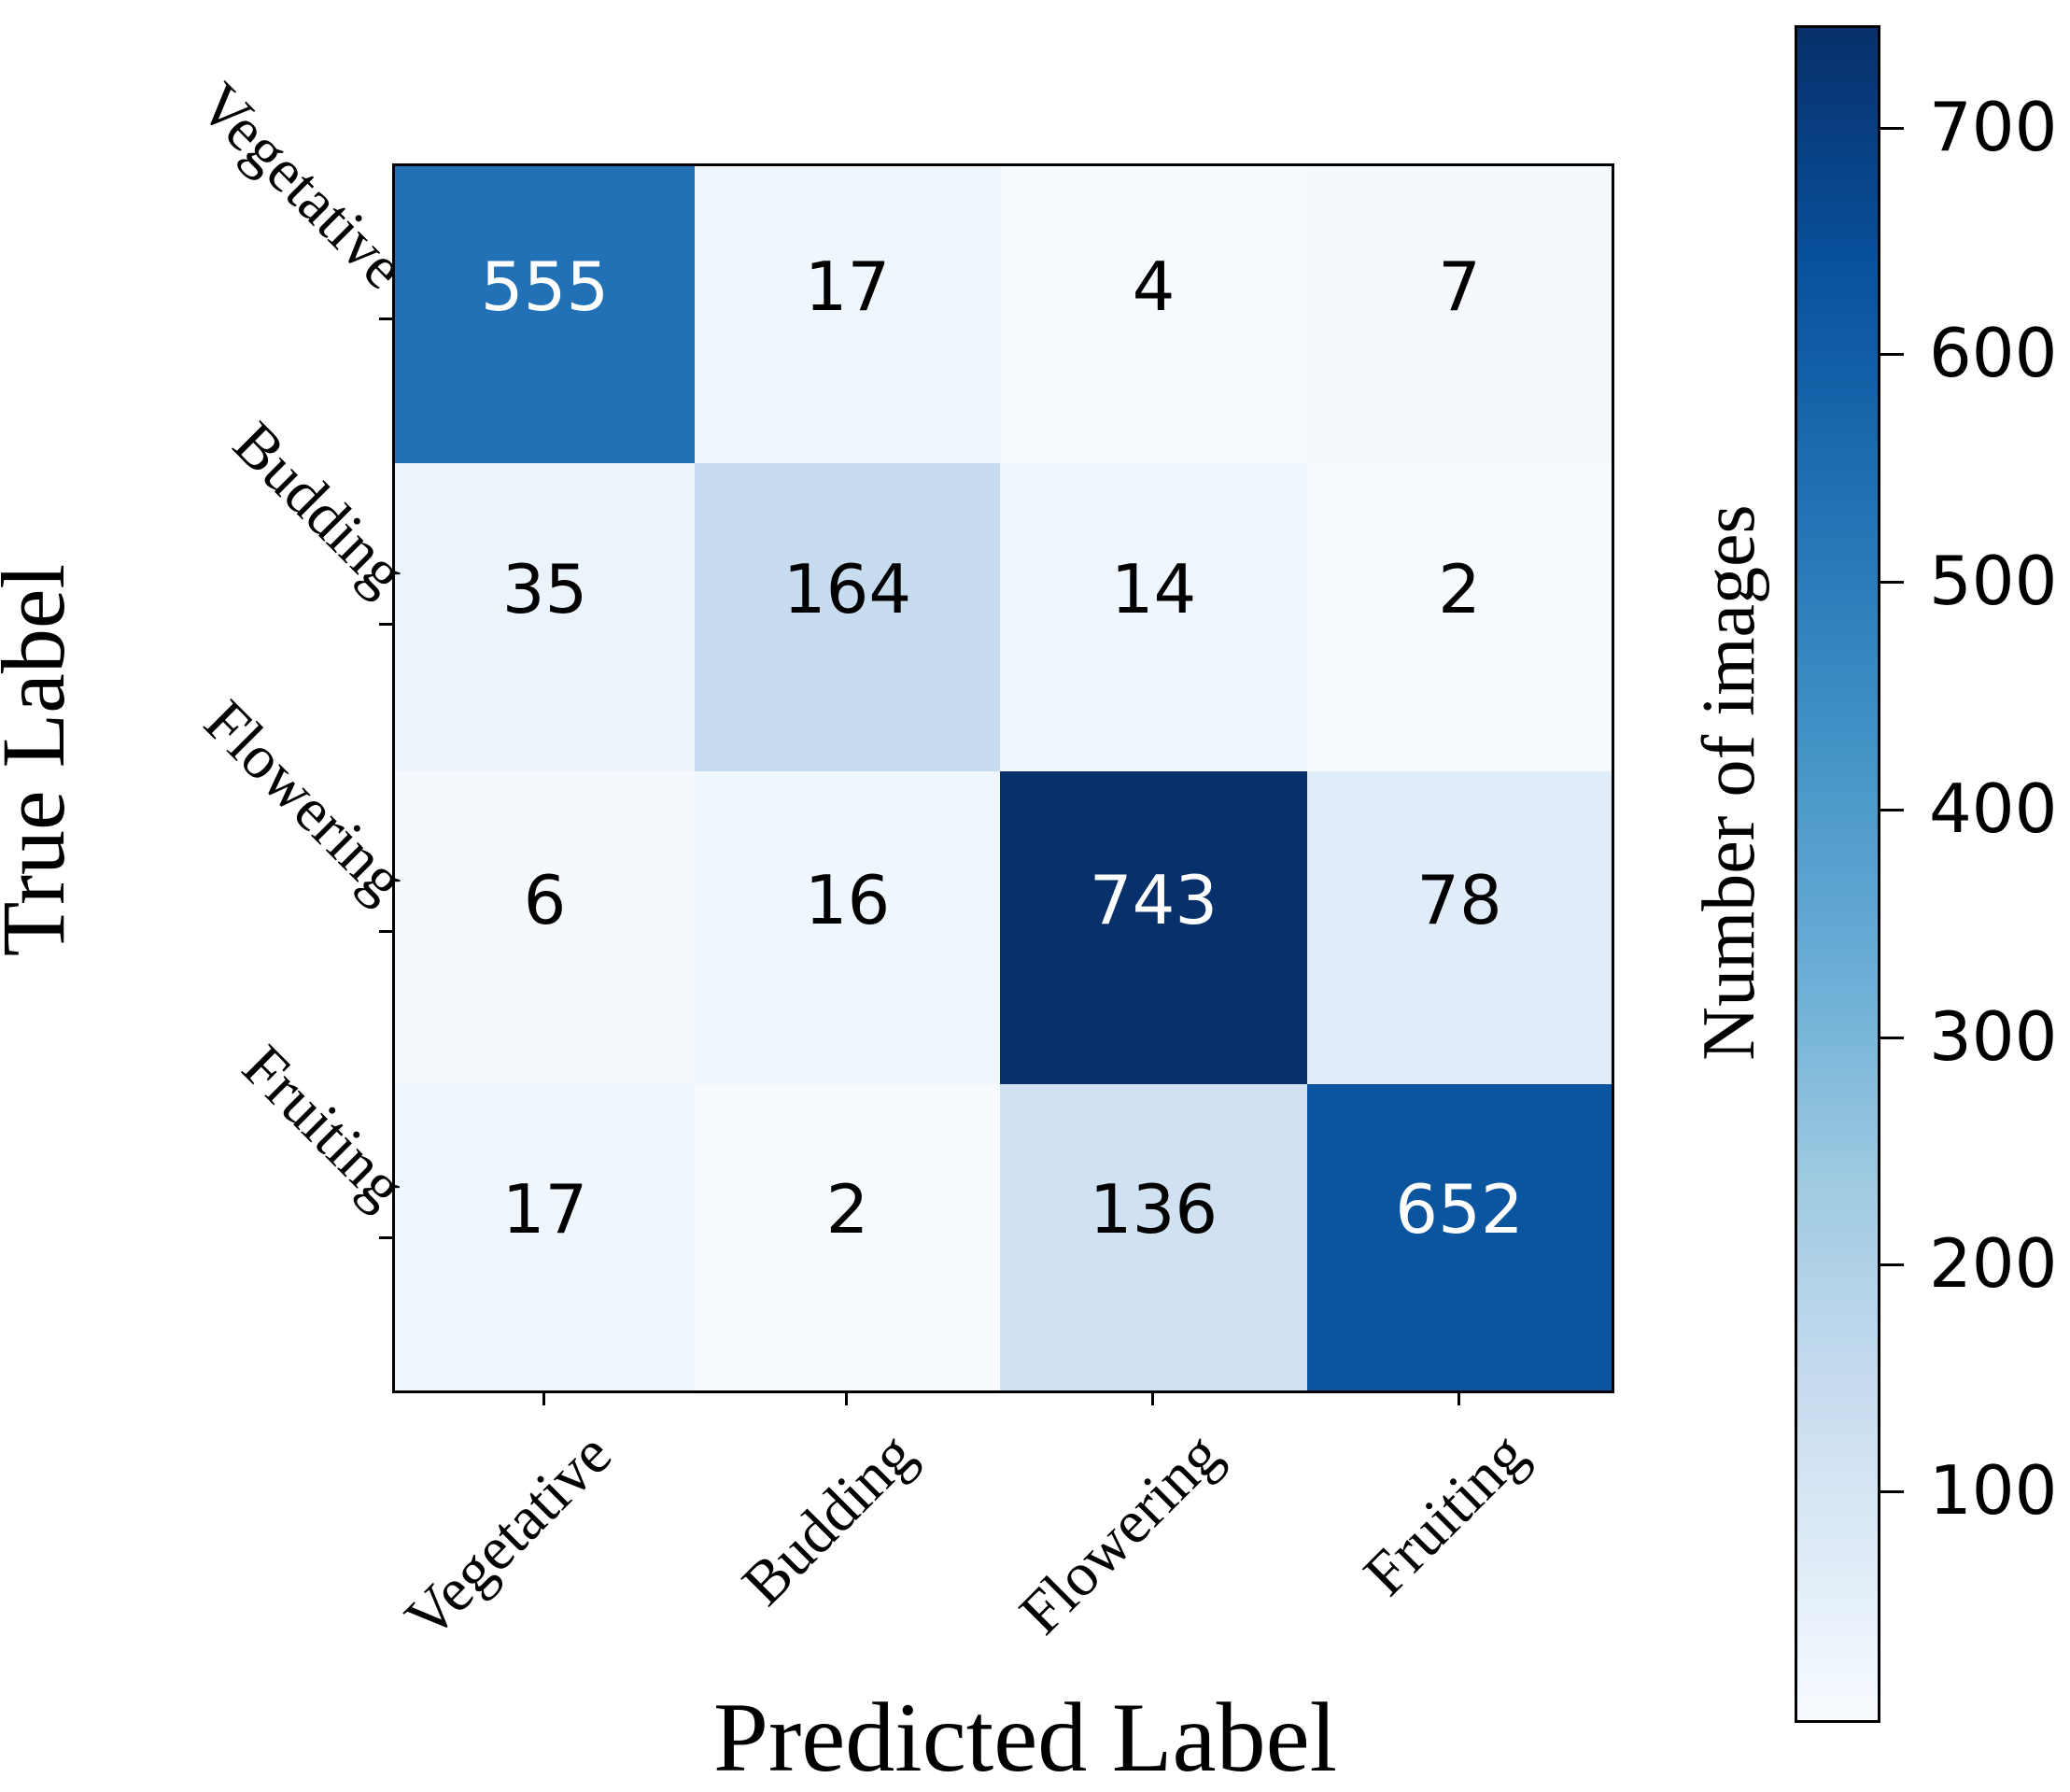  What do you see at coordinates (1152, 1397) in the screenshot?
I see `xtick-flowering` at bounding box center [1152, 1397].